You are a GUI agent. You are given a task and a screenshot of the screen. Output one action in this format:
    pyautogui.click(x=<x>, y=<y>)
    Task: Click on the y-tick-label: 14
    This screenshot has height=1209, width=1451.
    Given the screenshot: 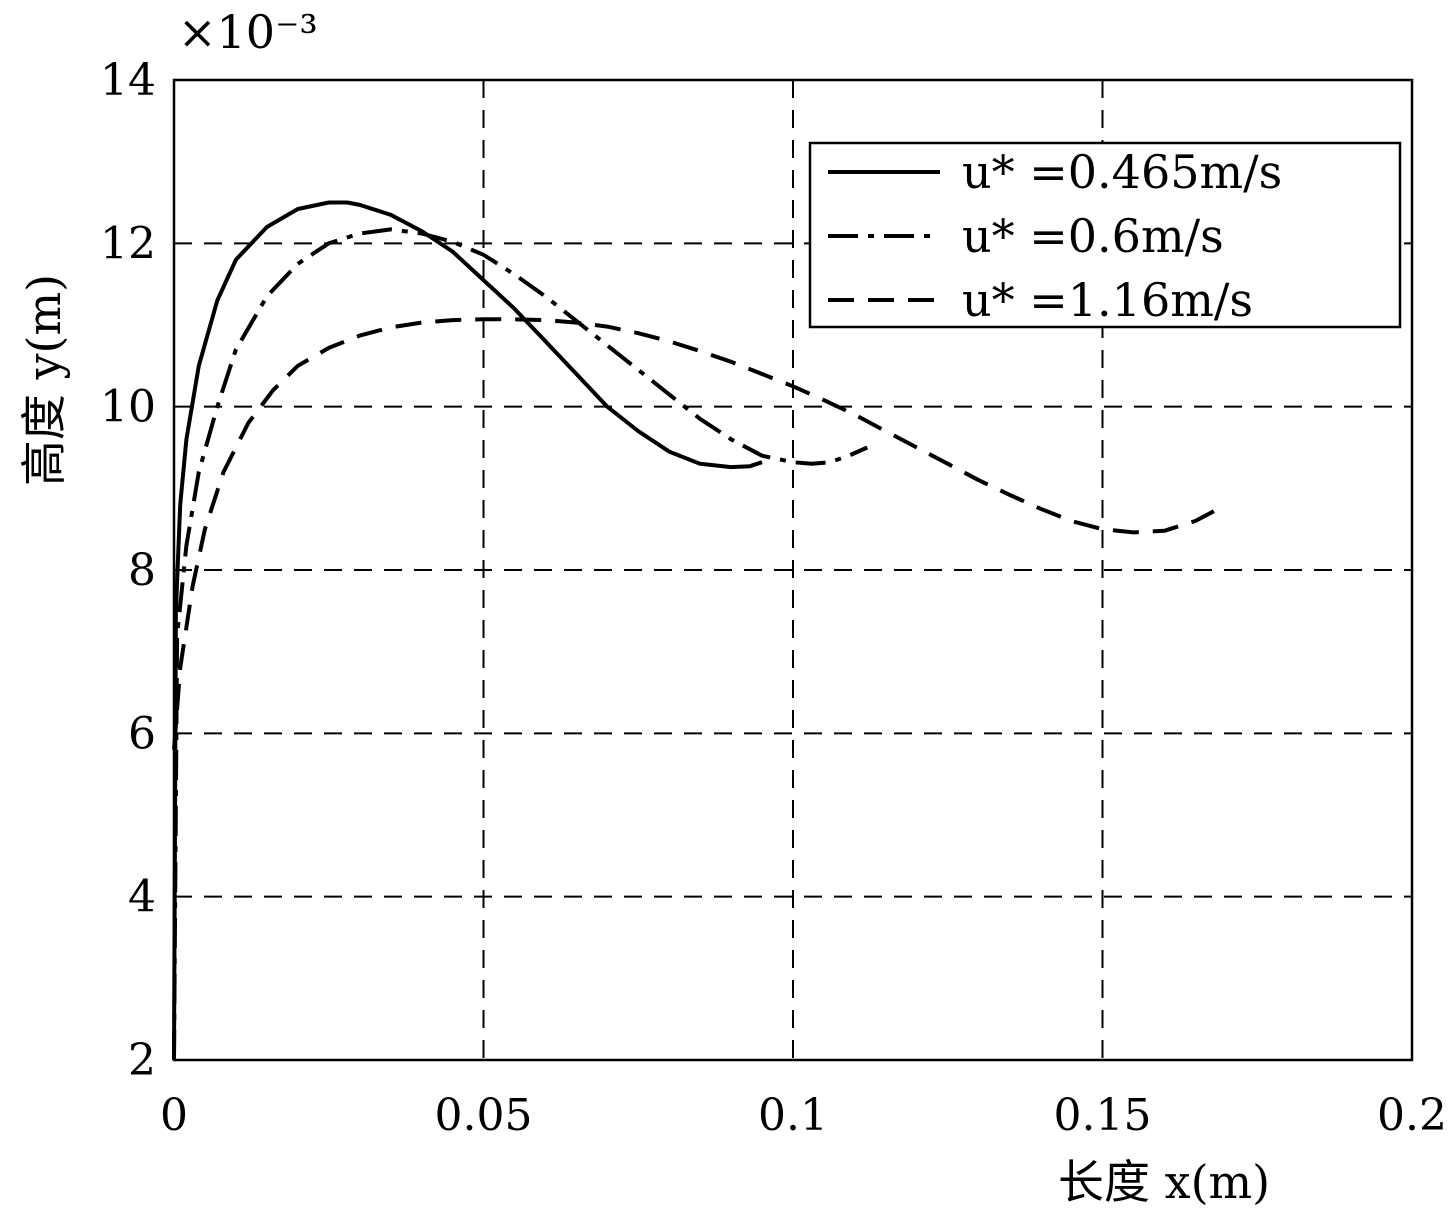 What is the action you would take?
    pyautogui.click(x=128, y=80)
    